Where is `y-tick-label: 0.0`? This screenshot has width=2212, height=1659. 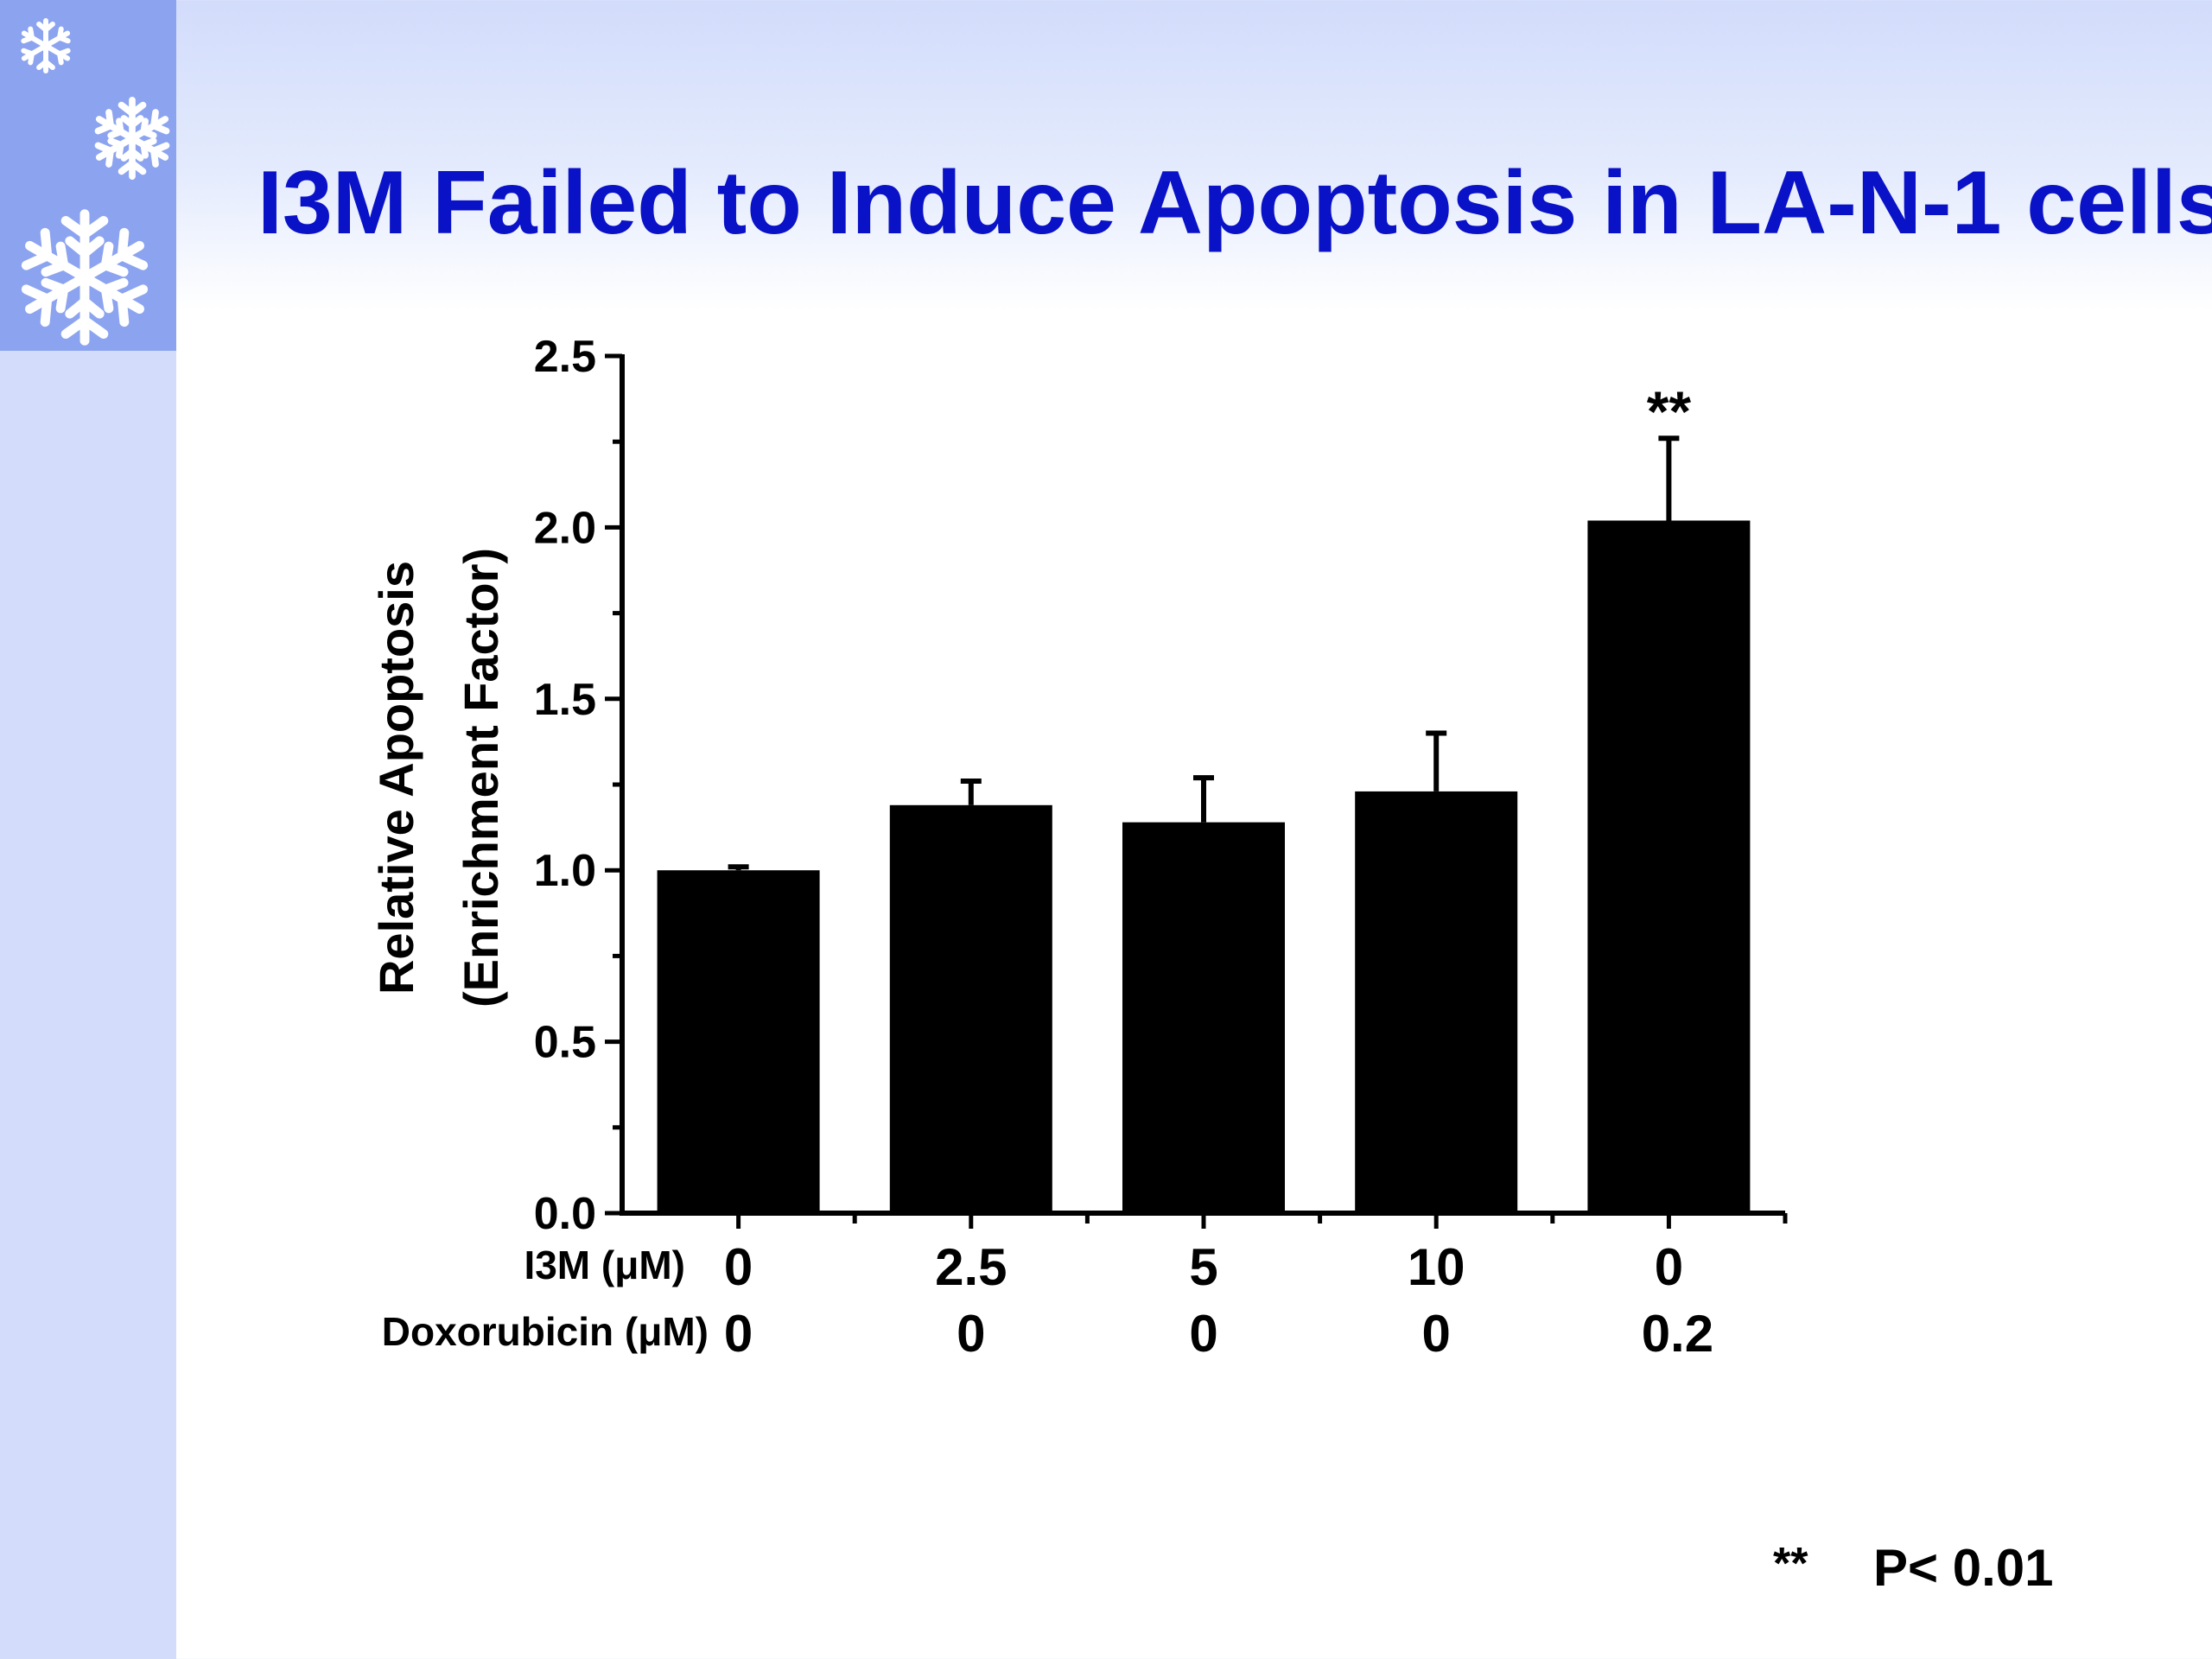 y-tick-label: 0.0 is located at coordinates (565, 1214).